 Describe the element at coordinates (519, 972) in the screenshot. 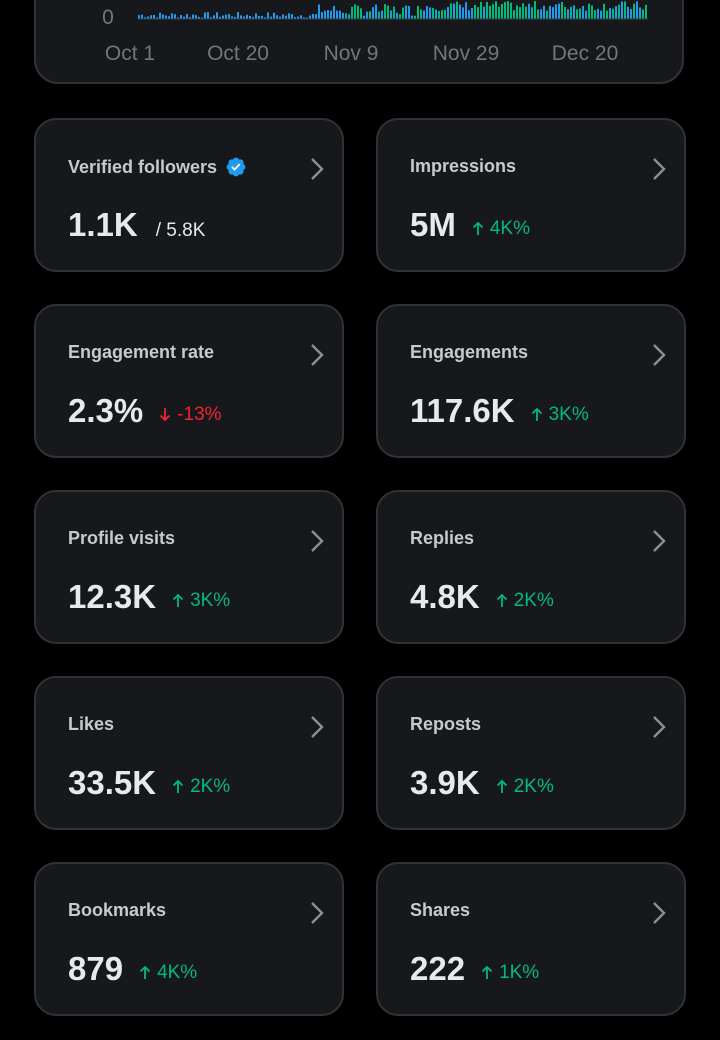

I see `change-value: 1K%` at that location.